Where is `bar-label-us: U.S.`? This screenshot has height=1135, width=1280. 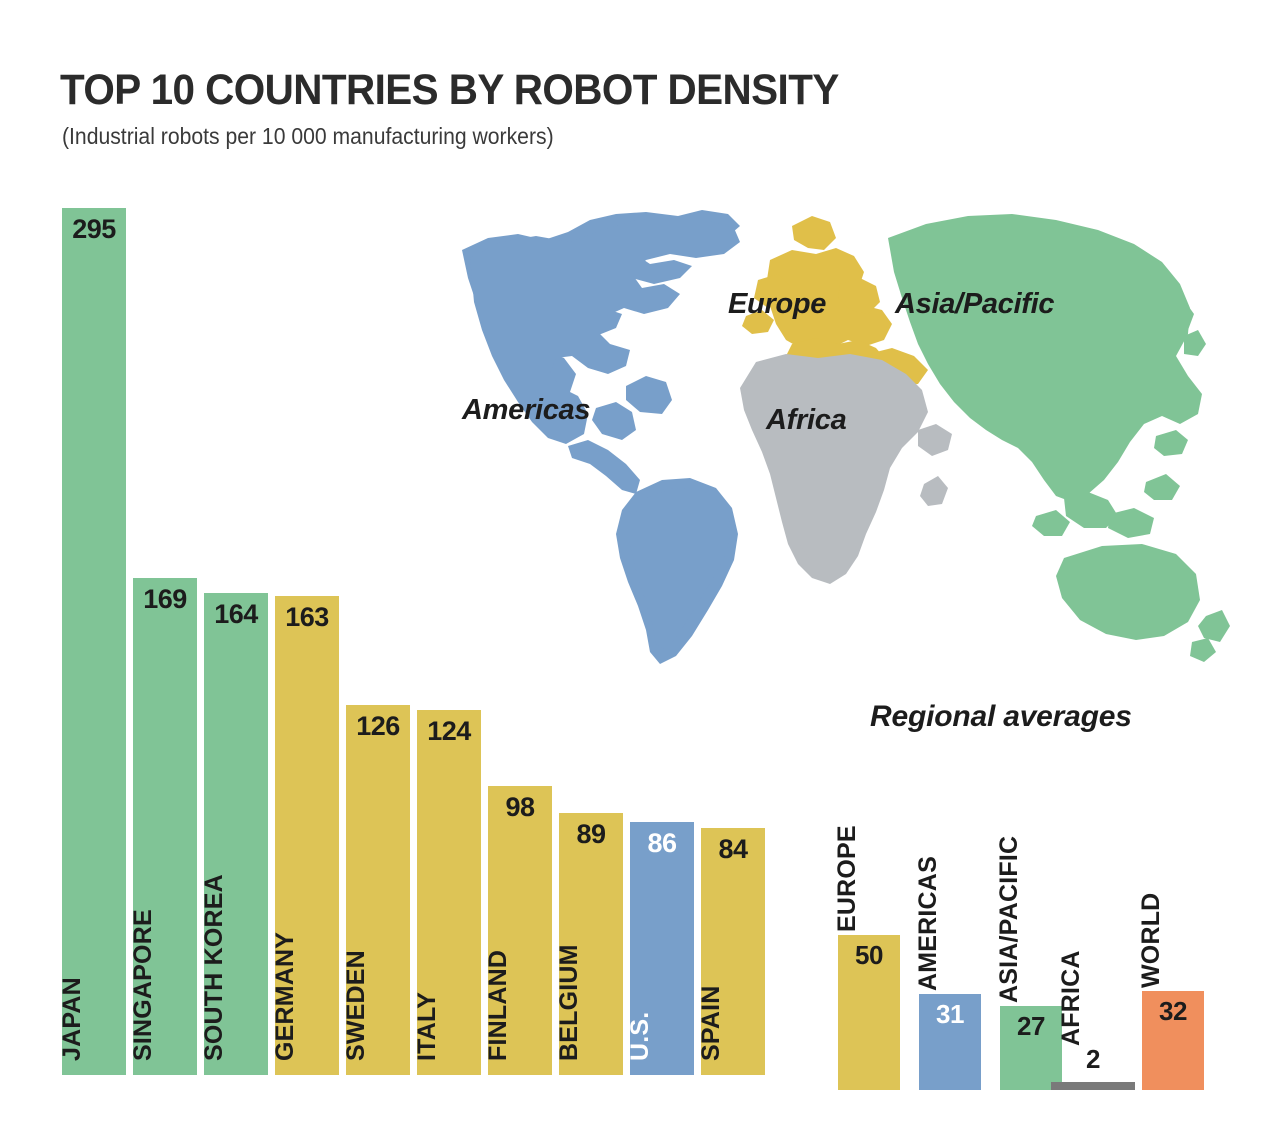 bar-label-us: U.S. is located at coordinates (640, 1036).